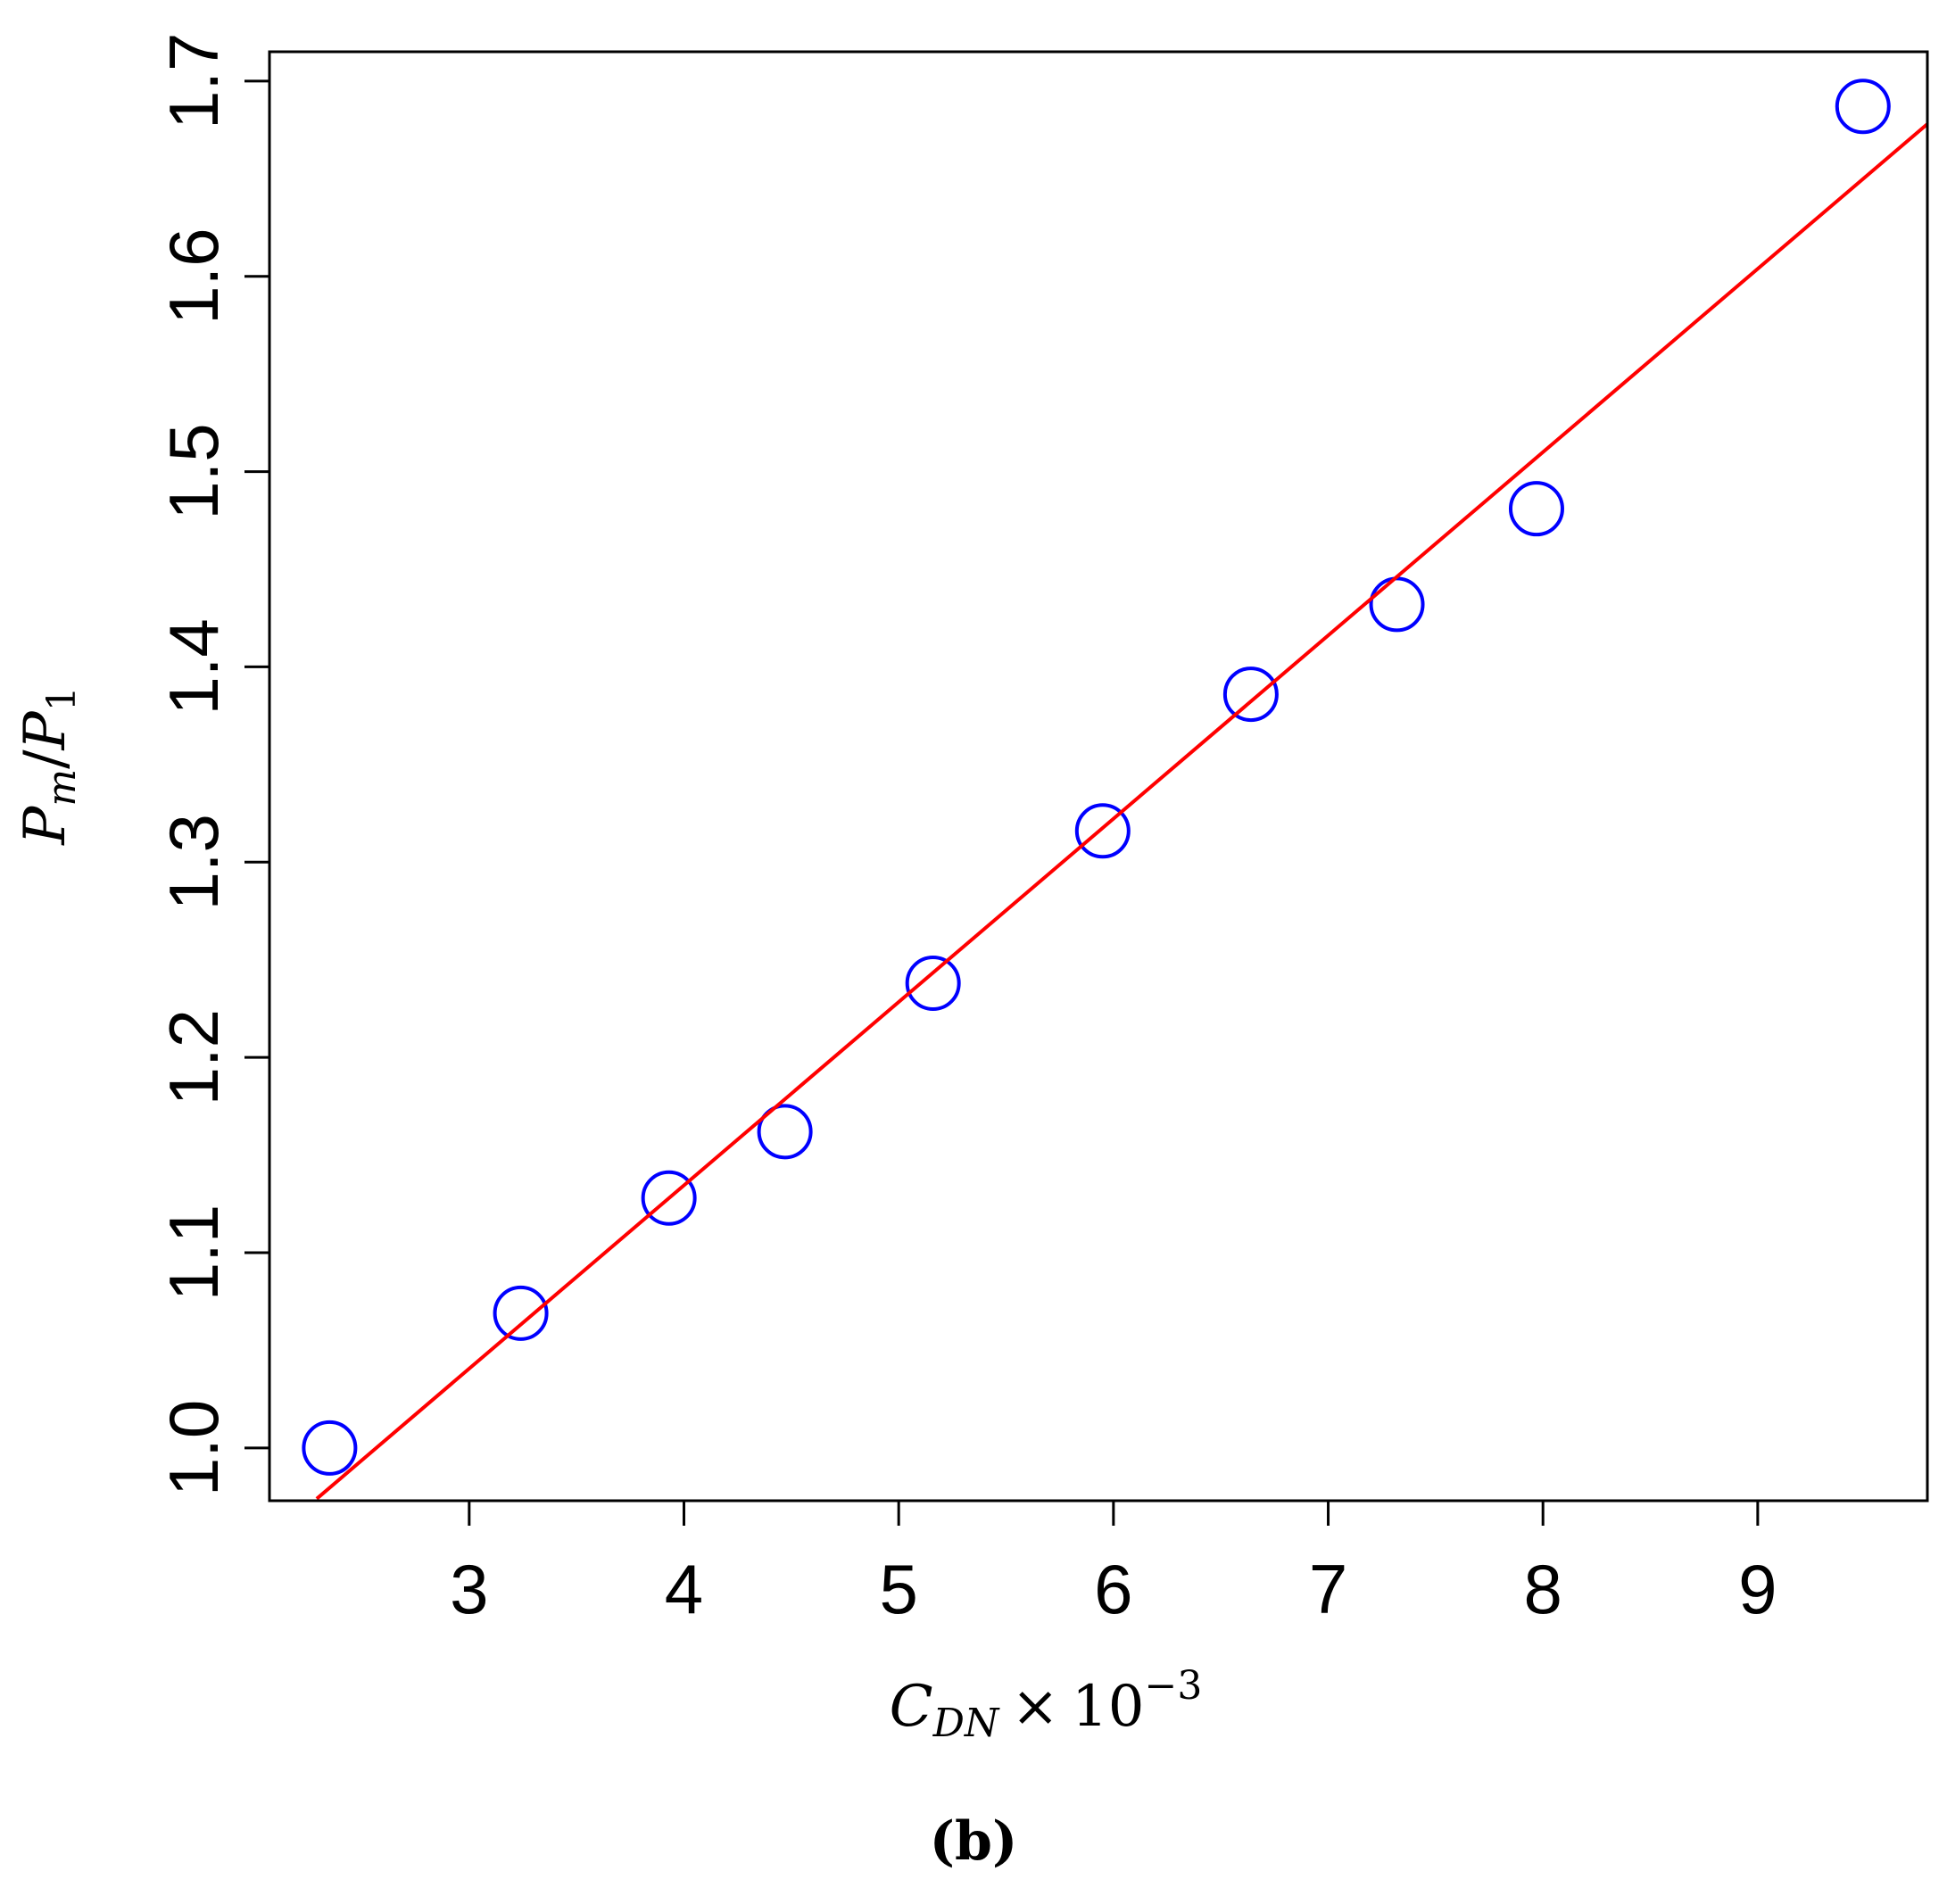  I want to click on y-label-denominator-sub: 1, so click(62, 698).